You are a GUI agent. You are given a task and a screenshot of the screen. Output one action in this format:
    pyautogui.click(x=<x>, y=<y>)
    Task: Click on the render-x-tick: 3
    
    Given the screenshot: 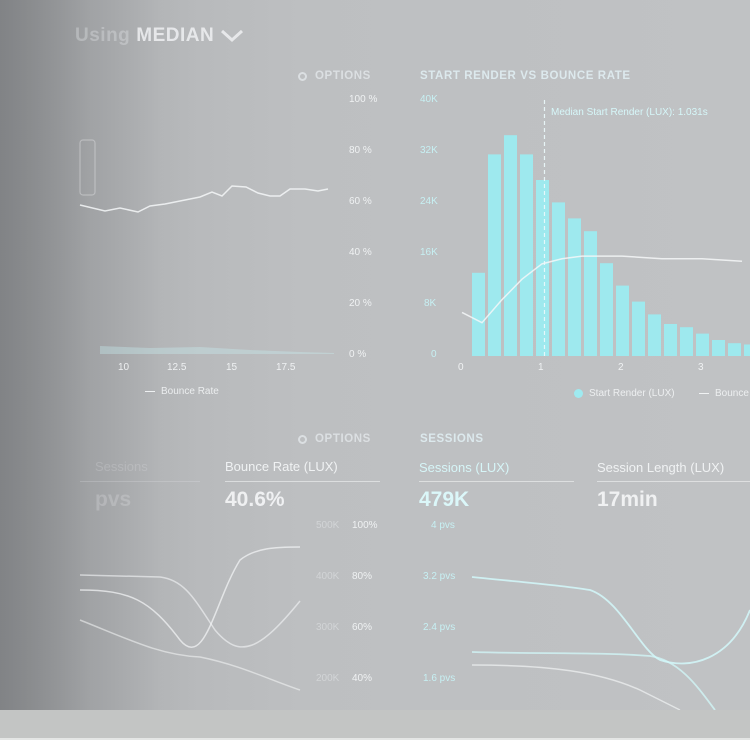 What is the action you would take?
    pyautogui.click(x=701, y=367)
    